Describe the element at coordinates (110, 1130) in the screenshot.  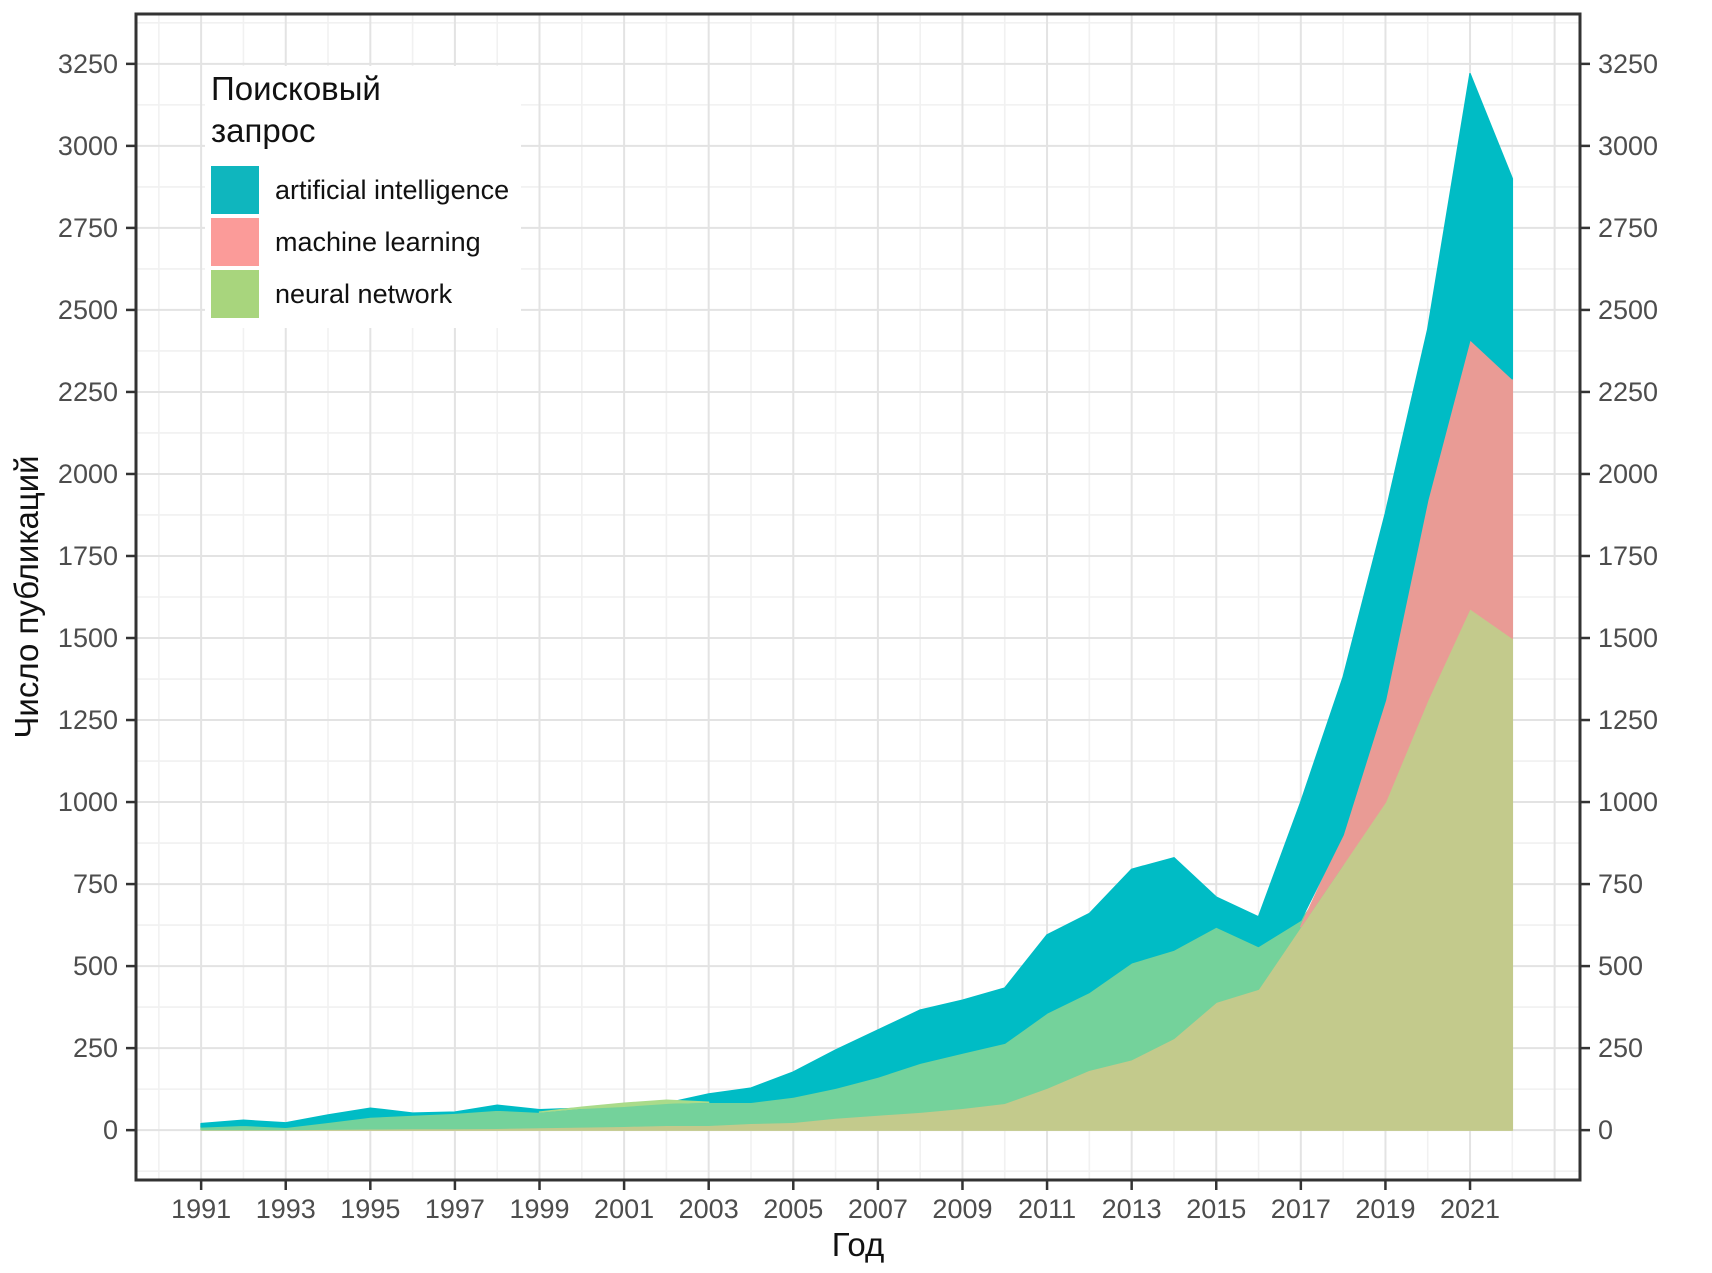
I see `y-tick-label-left: 0` at that location.